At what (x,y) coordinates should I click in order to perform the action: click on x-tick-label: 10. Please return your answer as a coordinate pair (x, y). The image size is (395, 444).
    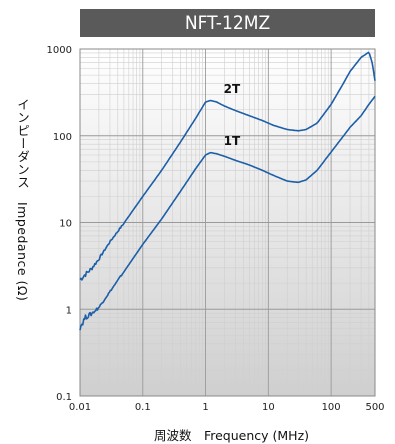
    Looking at the image, I should click on (268, 407).